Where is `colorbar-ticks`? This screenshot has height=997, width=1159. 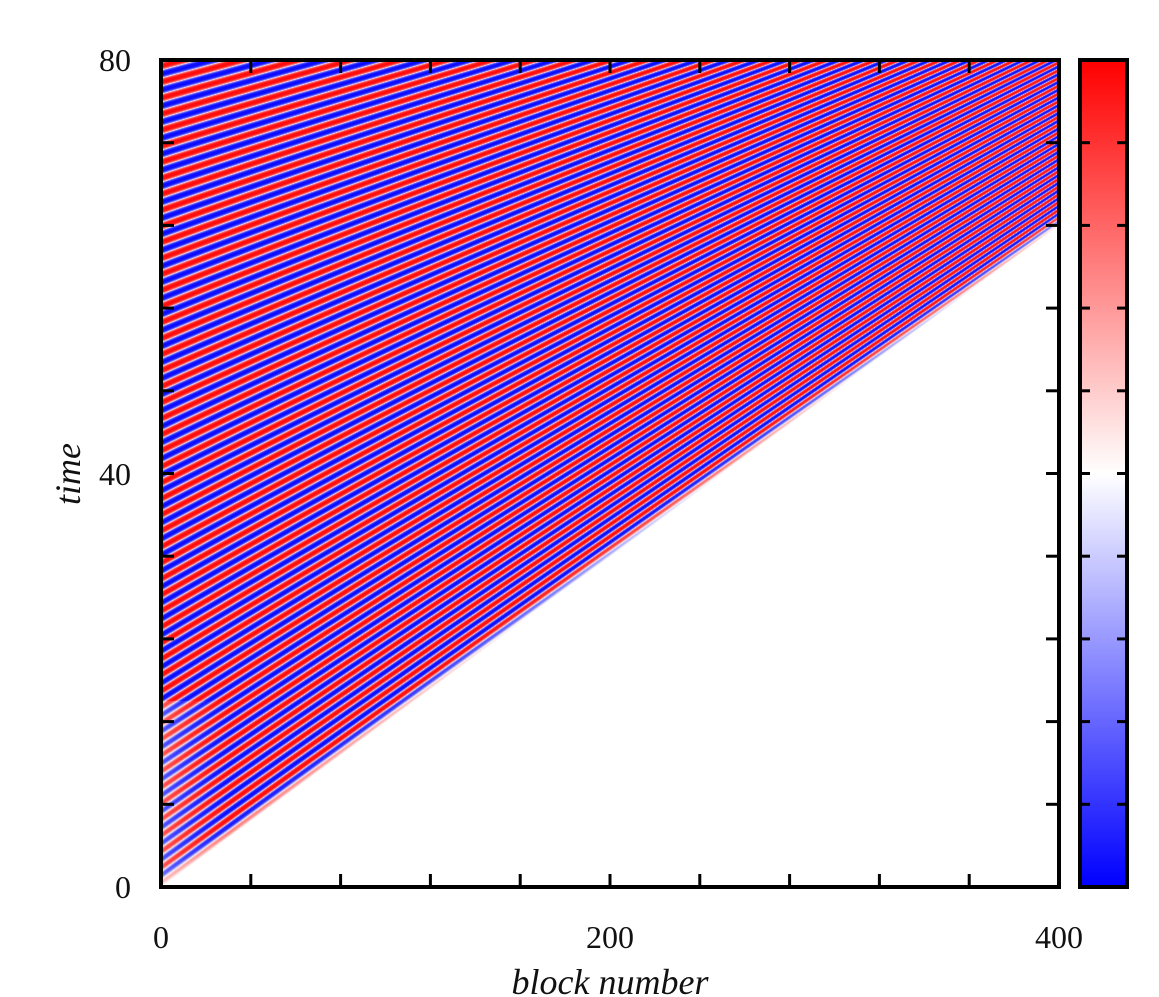
colorbar-ticks is located at coordinates (1103, 473).